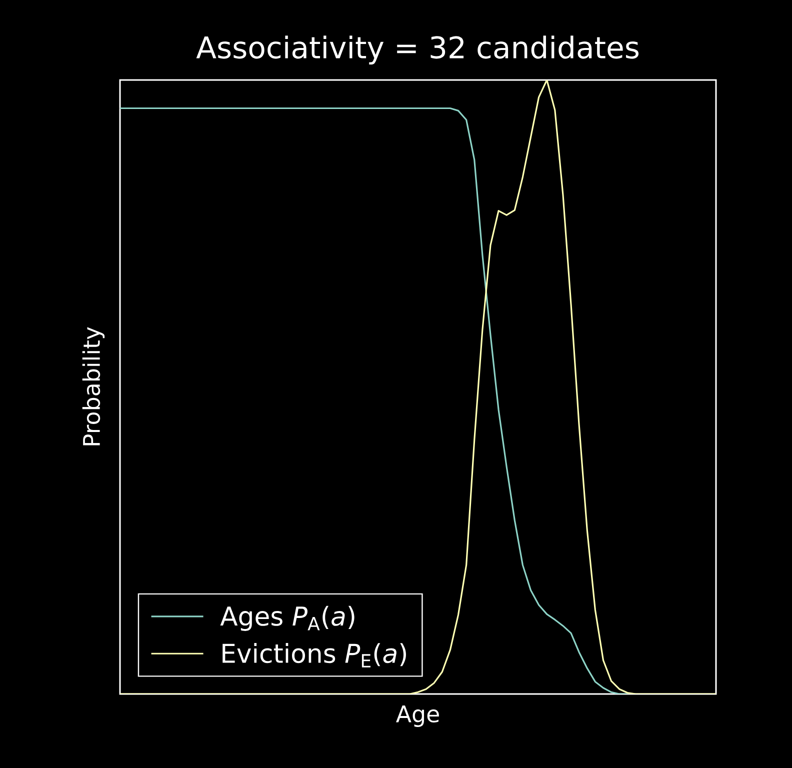  Describe the element at coordinates (417, 716) in the screenshot. I see `x-axis-title: Age` at that location.